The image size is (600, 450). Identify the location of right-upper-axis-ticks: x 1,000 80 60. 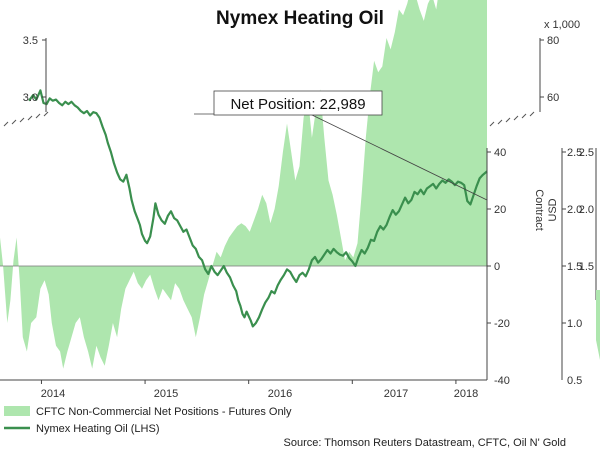
(560, 61).